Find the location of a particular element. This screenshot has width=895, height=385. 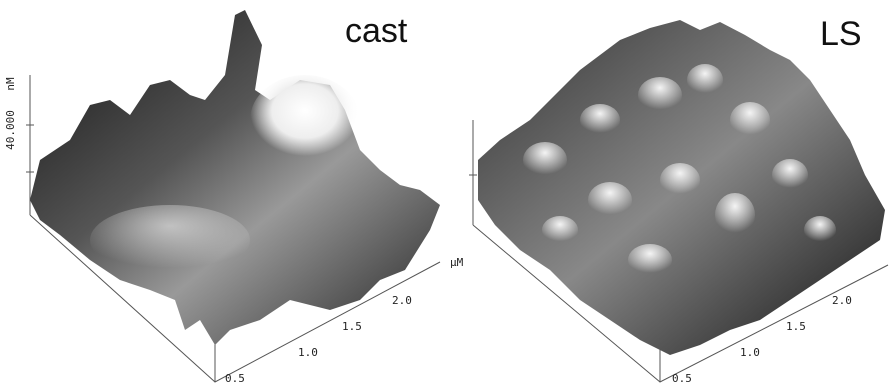

z-tick-label: 40.000 is located at coordinates (10, 130).